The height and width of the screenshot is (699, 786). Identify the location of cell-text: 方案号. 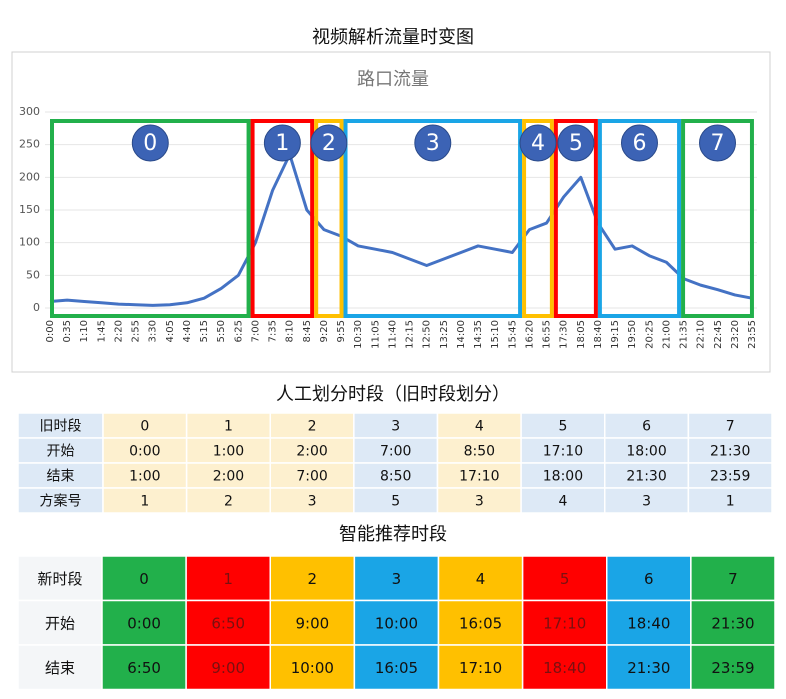
(61, 501).